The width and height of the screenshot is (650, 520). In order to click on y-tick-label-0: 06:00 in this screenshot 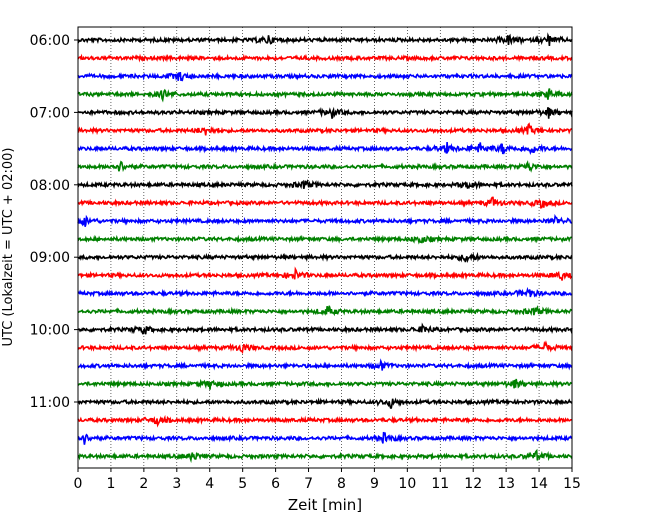, I will do `click(50, 41)`.